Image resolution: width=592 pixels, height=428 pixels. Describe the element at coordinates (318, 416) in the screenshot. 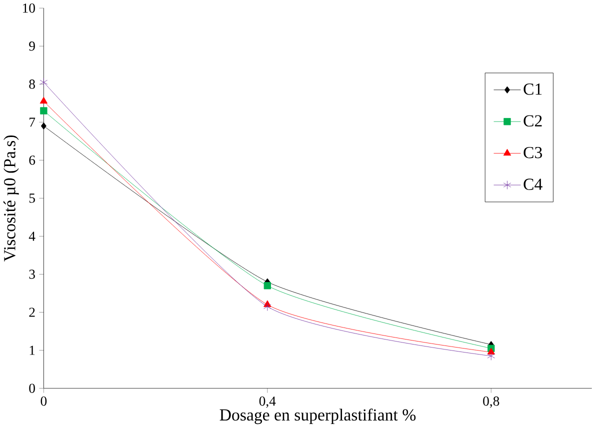

I see `x-axis-title: Dosage en superplastifiant %` at that location.